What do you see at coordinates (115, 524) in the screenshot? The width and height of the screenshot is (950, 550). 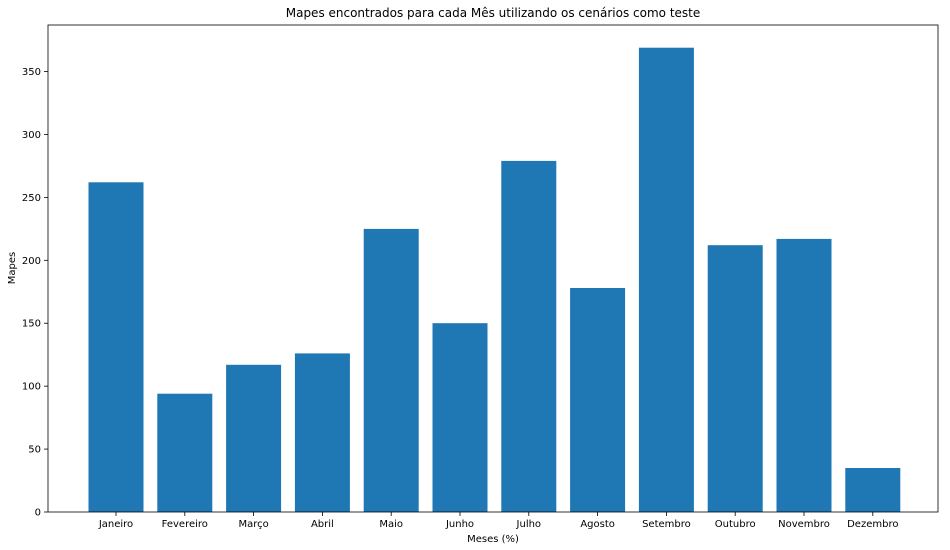 I see `x-tick-label: Janeiro` at bounding box center [115, 524].